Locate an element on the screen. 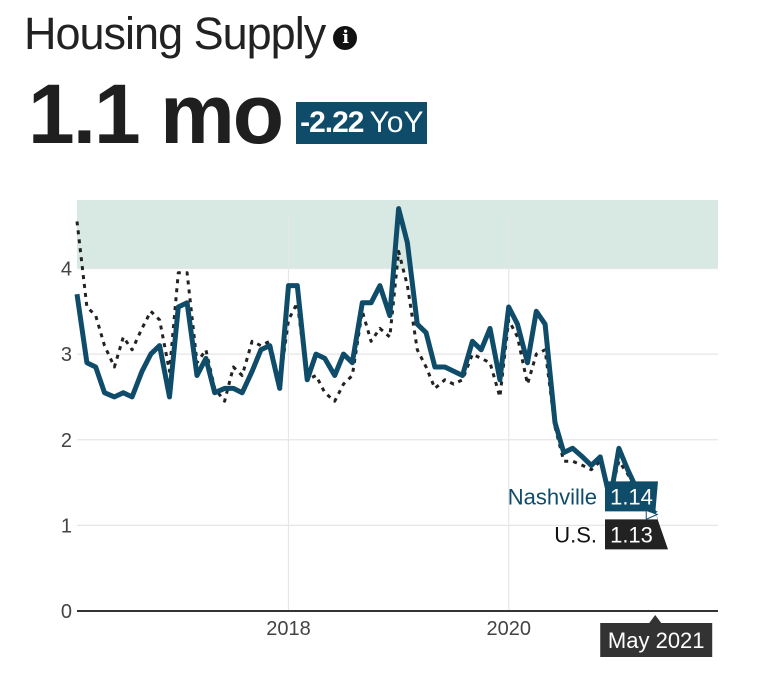 Image resolution: width=784 pixels, height=684 pixels. tooltip-pointer is located at coordinates (655, 619).